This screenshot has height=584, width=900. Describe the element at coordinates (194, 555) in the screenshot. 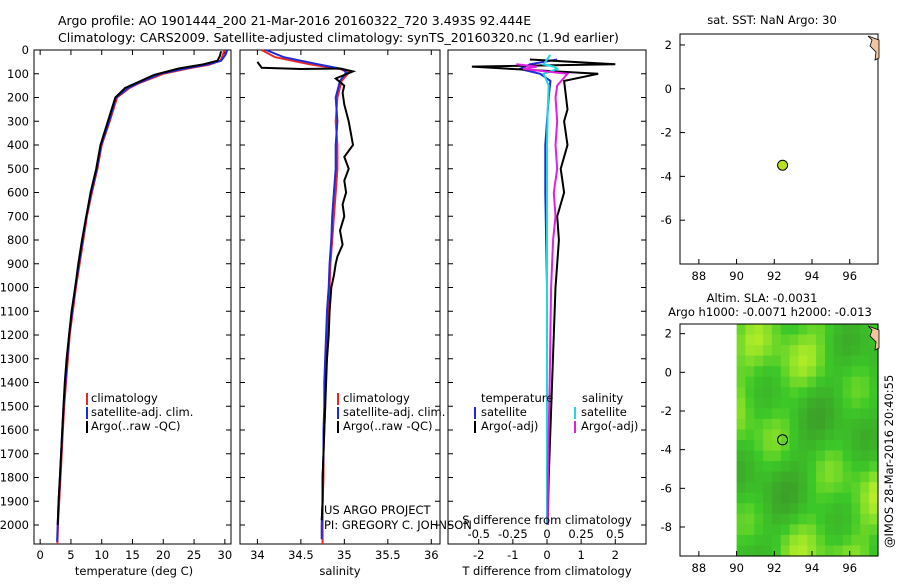

I see `x-tick-label: 25` at that location.